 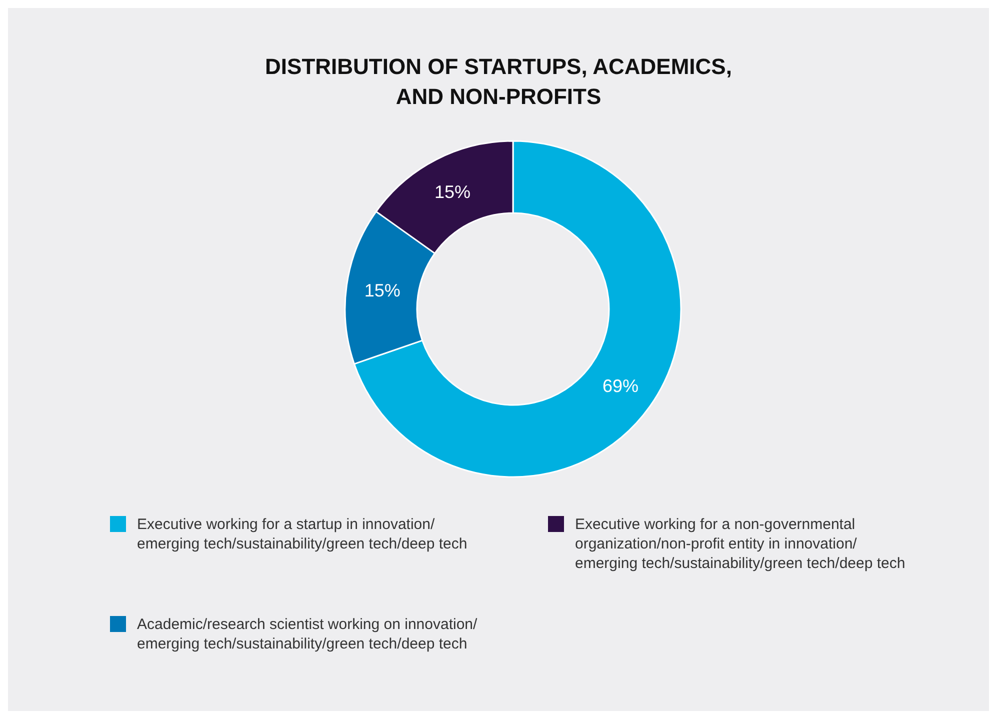 I want to click on chart-title: DISTRIBUTION OF STARTUPS, ACADEMICS, AND NON-PROFITS, so click(x=498, y=81).